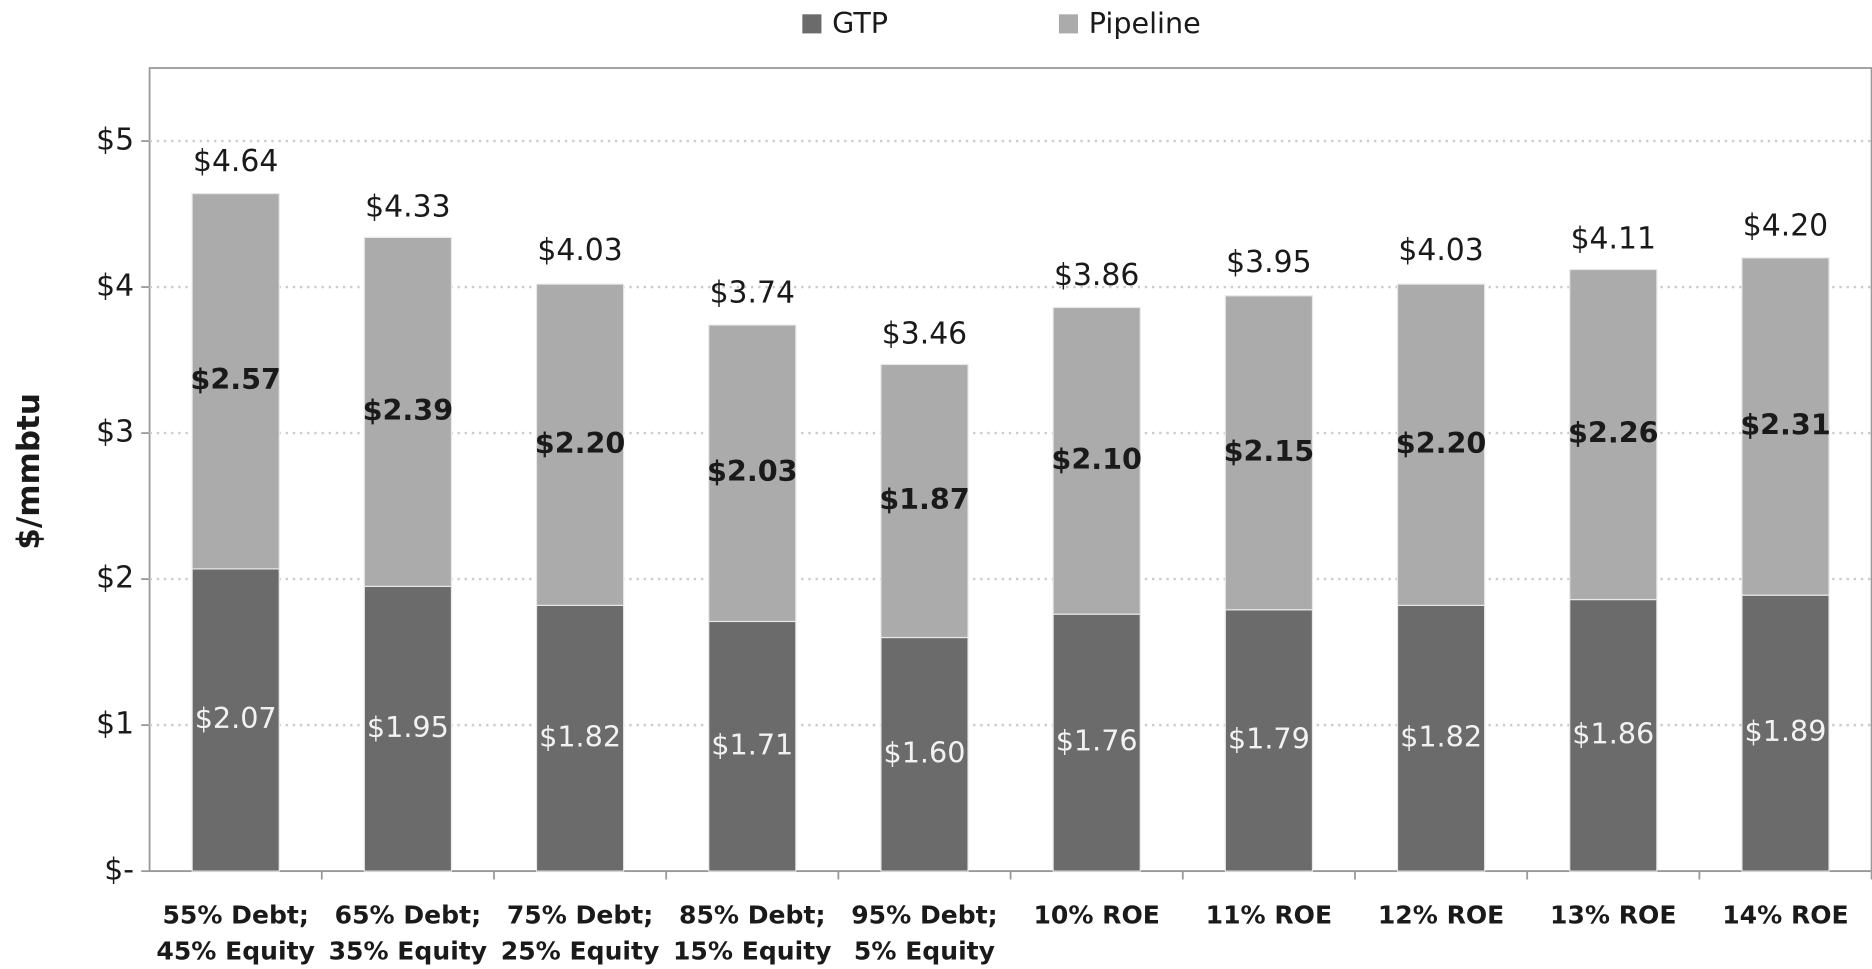 The width and height of the screenshot is (1872, 969). I want to click on x-tick-label-box: 75% Debt; 25% Equity, so click(580, 933).